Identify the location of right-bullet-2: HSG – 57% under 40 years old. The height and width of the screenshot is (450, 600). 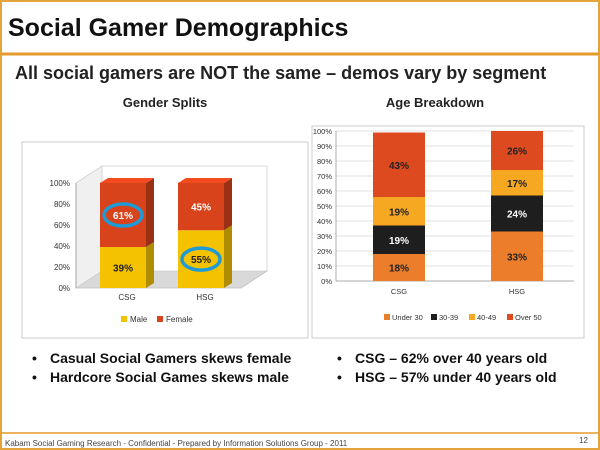
(445, 377).